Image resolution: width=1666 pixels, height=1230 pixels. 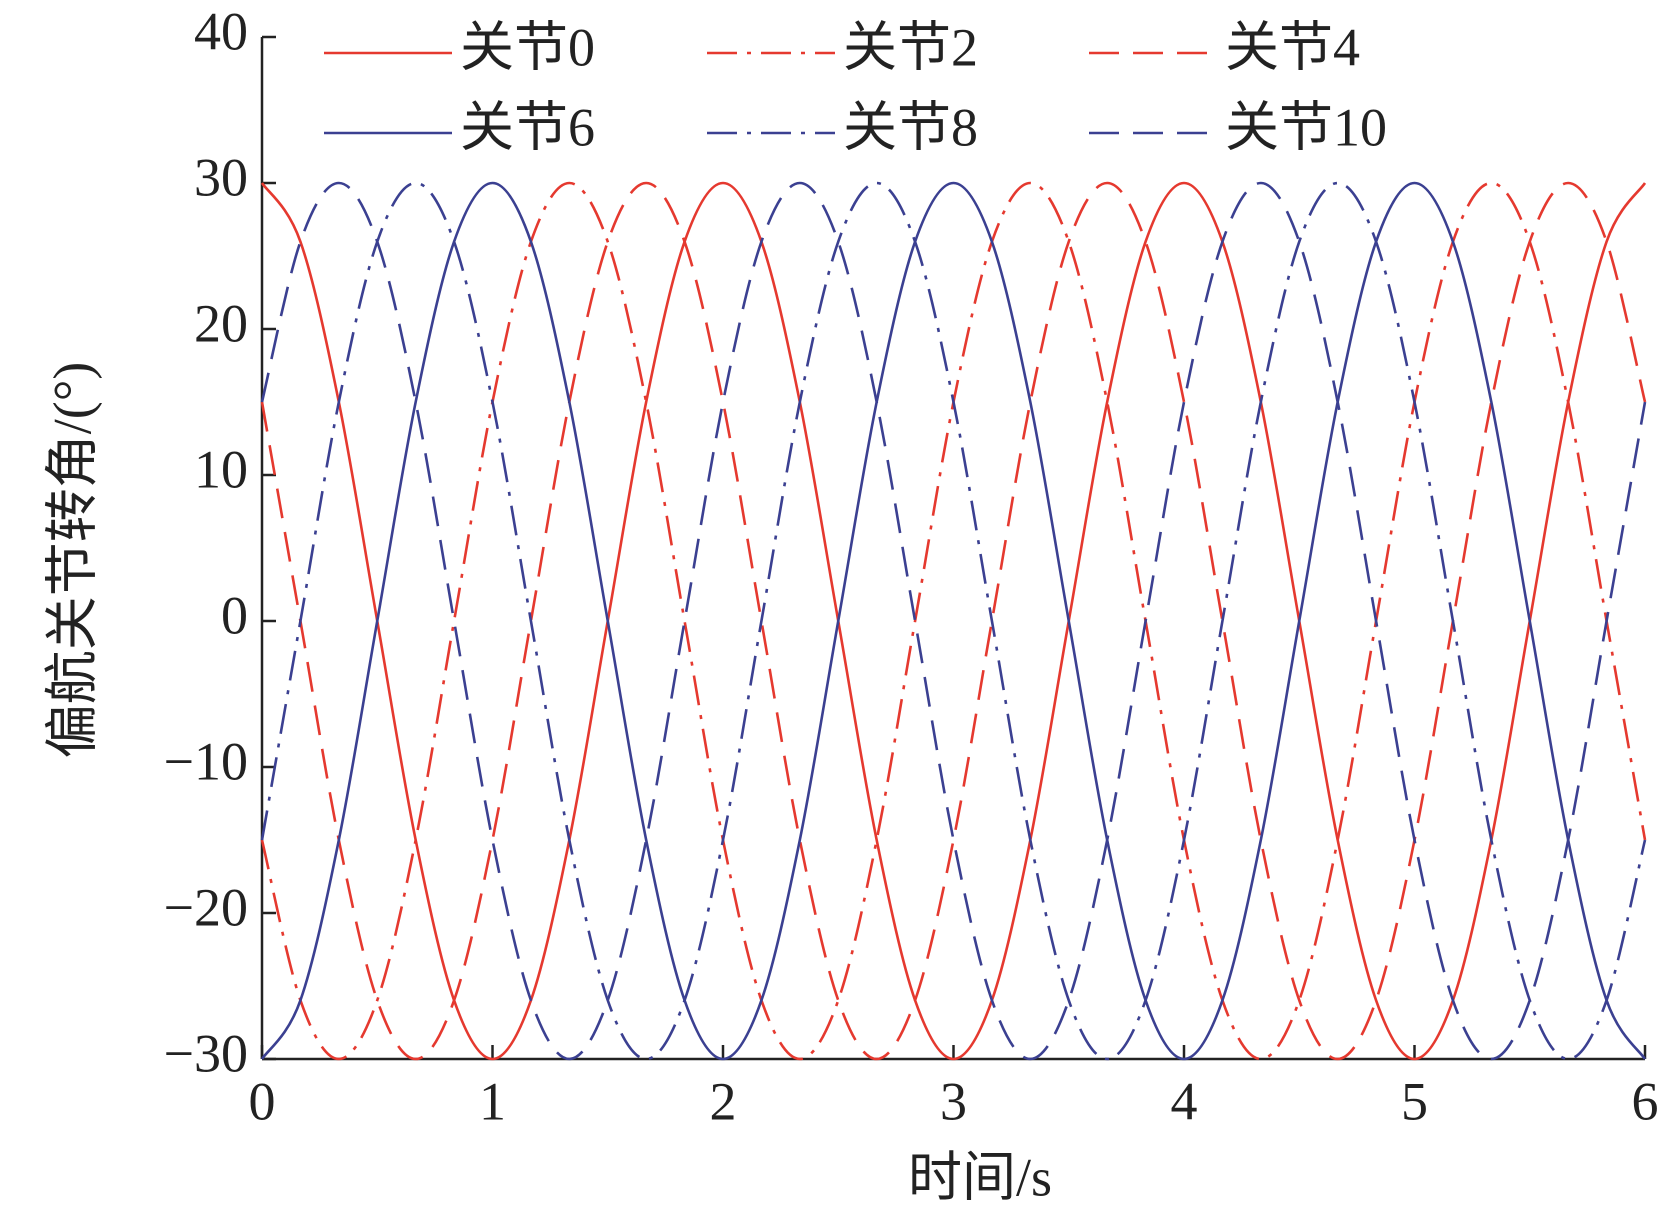 What do you see at coordinates (72, 560) in the screenshot?
I see `y-axis-title: 偏航关节转角/(°)` at bounding box center [72, 560].